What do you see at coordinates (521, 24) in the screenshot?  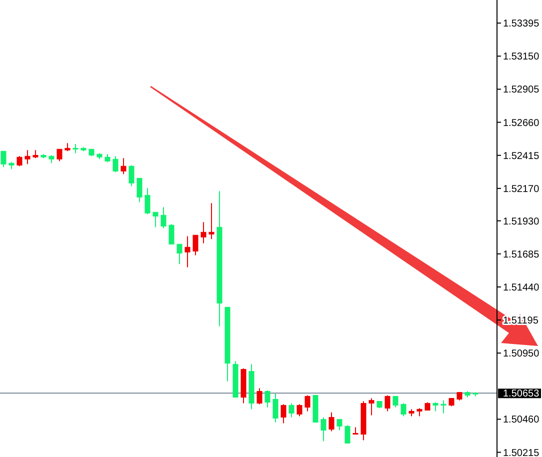 I see `y-tick-label: 1.53395` at bounding box center [521, 24].